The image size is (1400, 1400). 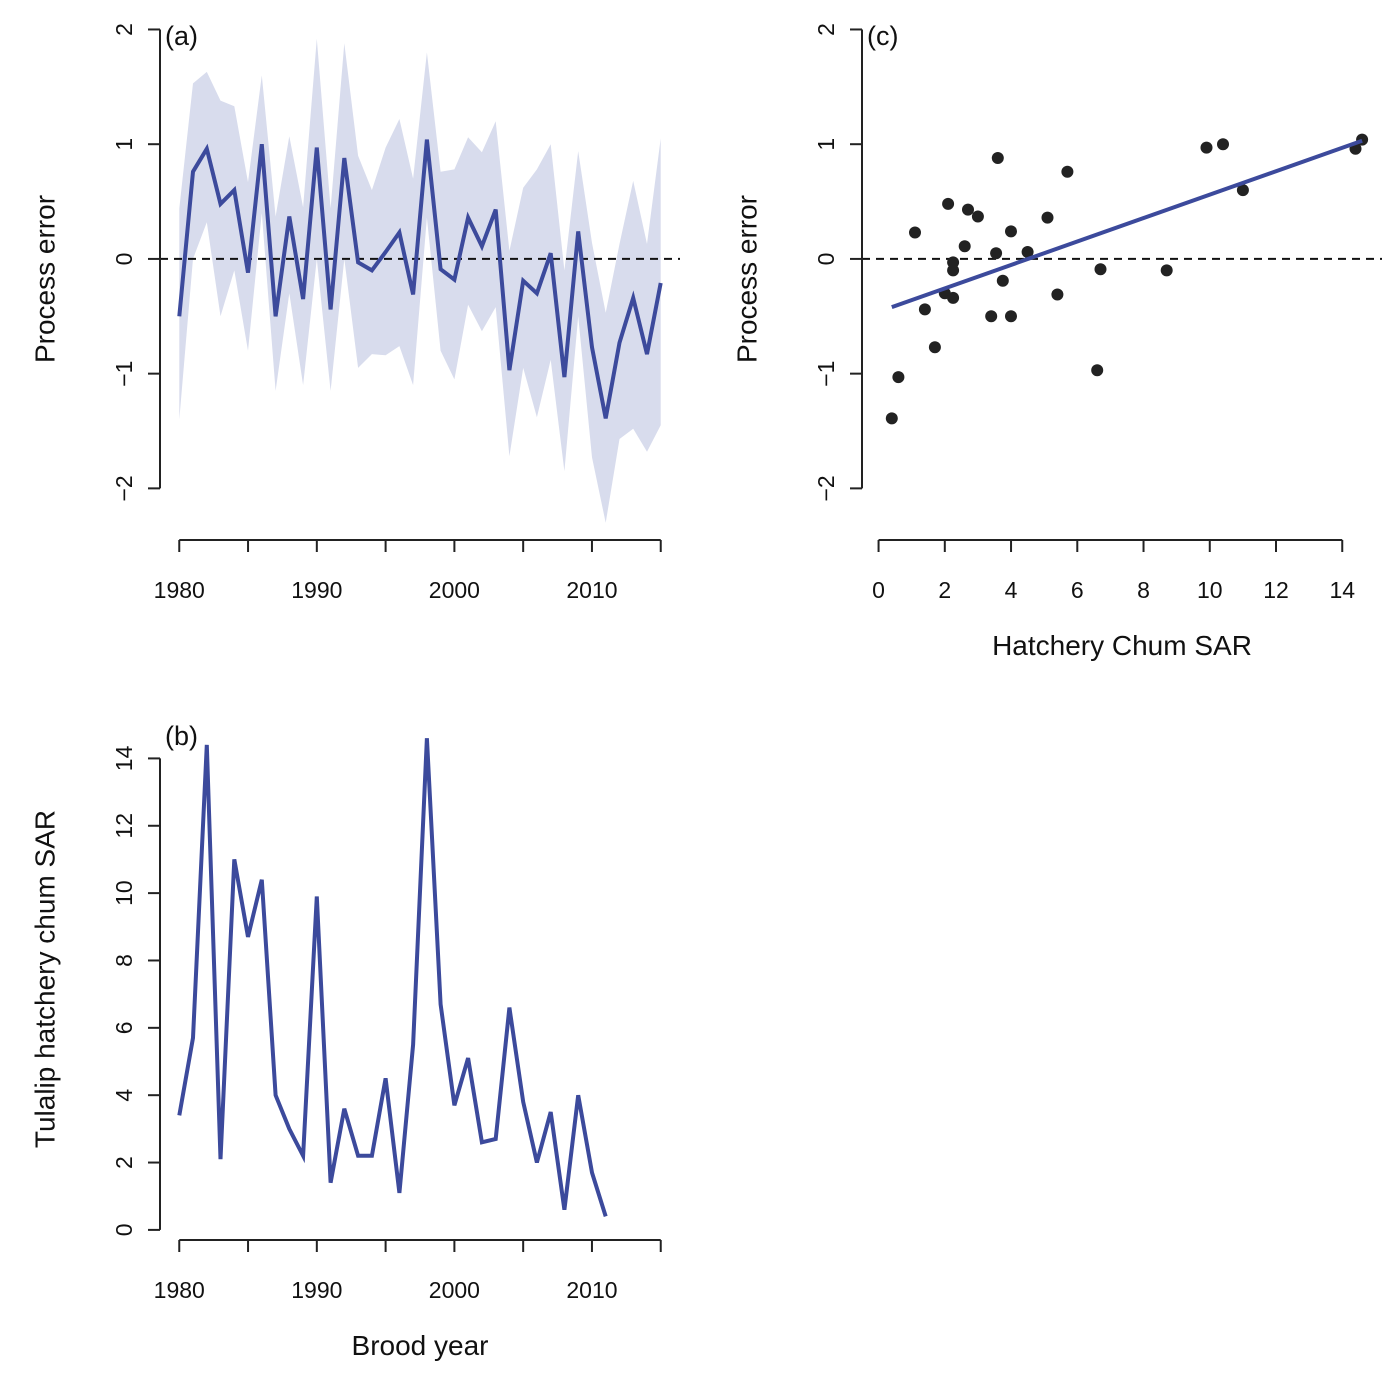 I want to click on regression-line, so click(x=1127, y=223).